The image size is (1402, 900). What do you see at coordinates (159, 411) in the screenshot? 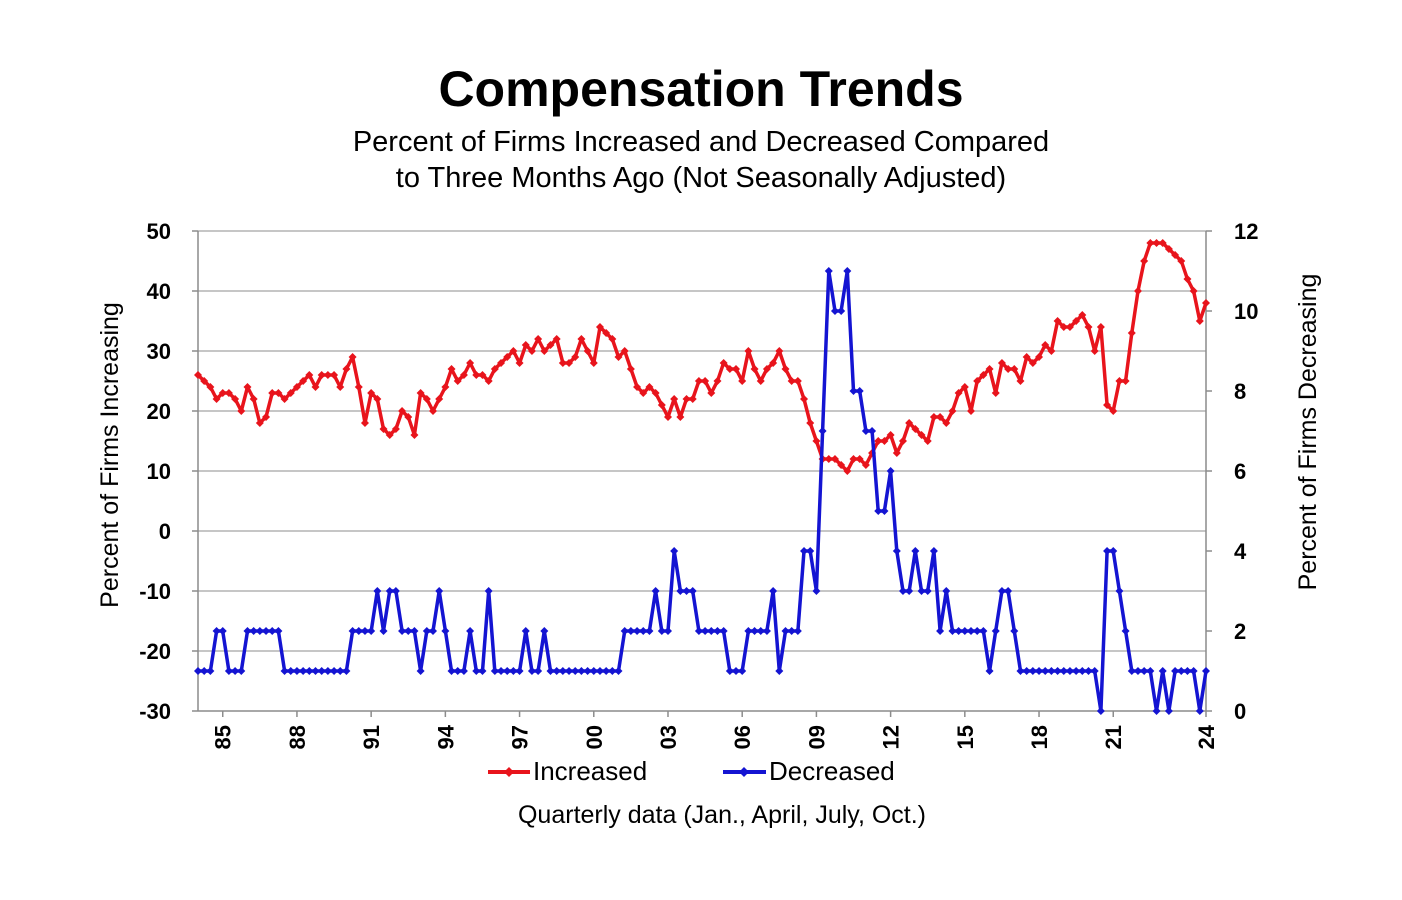
I see `left-tick-label: 20` at bounding box center [159, 411].